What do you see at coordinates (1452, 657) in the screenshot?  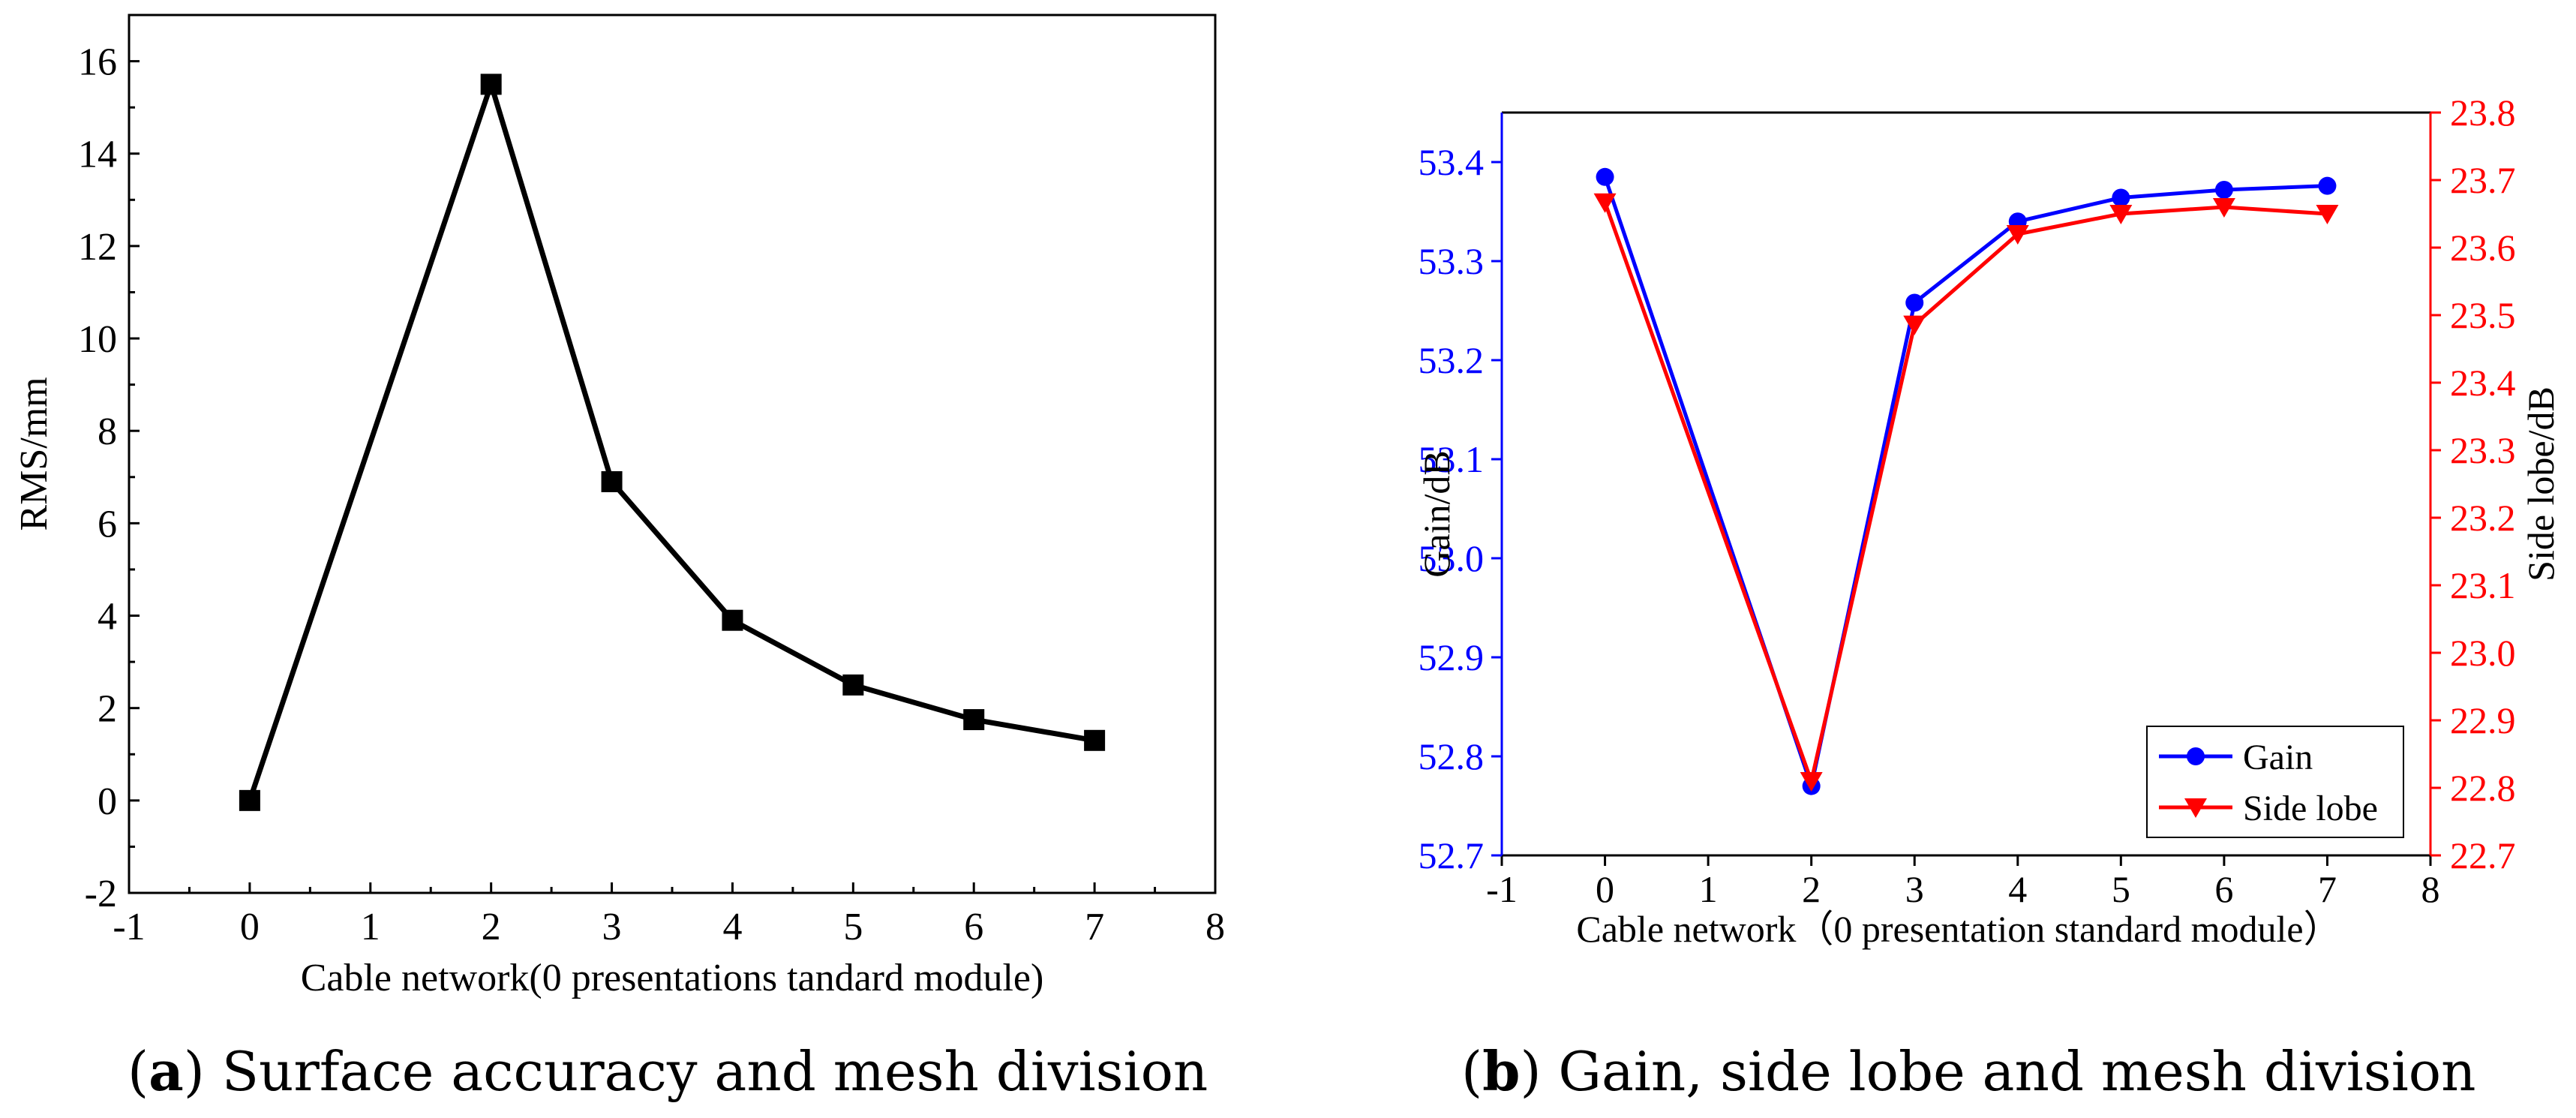 I see `left-y-tick-label: 52.9` at bounding box center [1452, 657].